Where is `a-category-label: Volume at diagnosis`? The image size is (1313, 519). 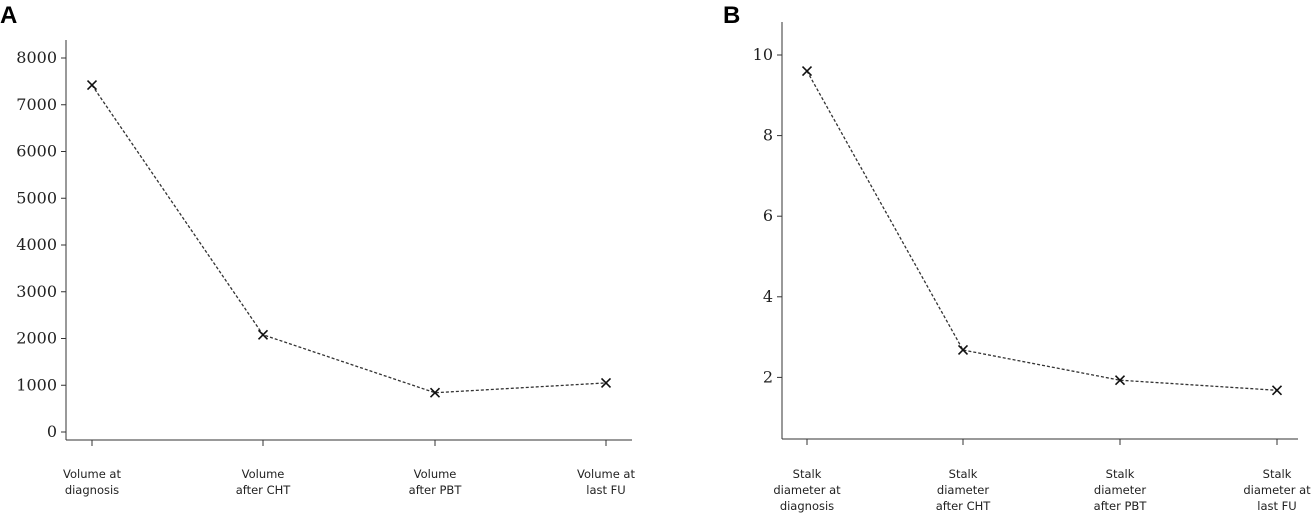 a-category-label: Volume at diagnosis is located at coordinates (92, 482).